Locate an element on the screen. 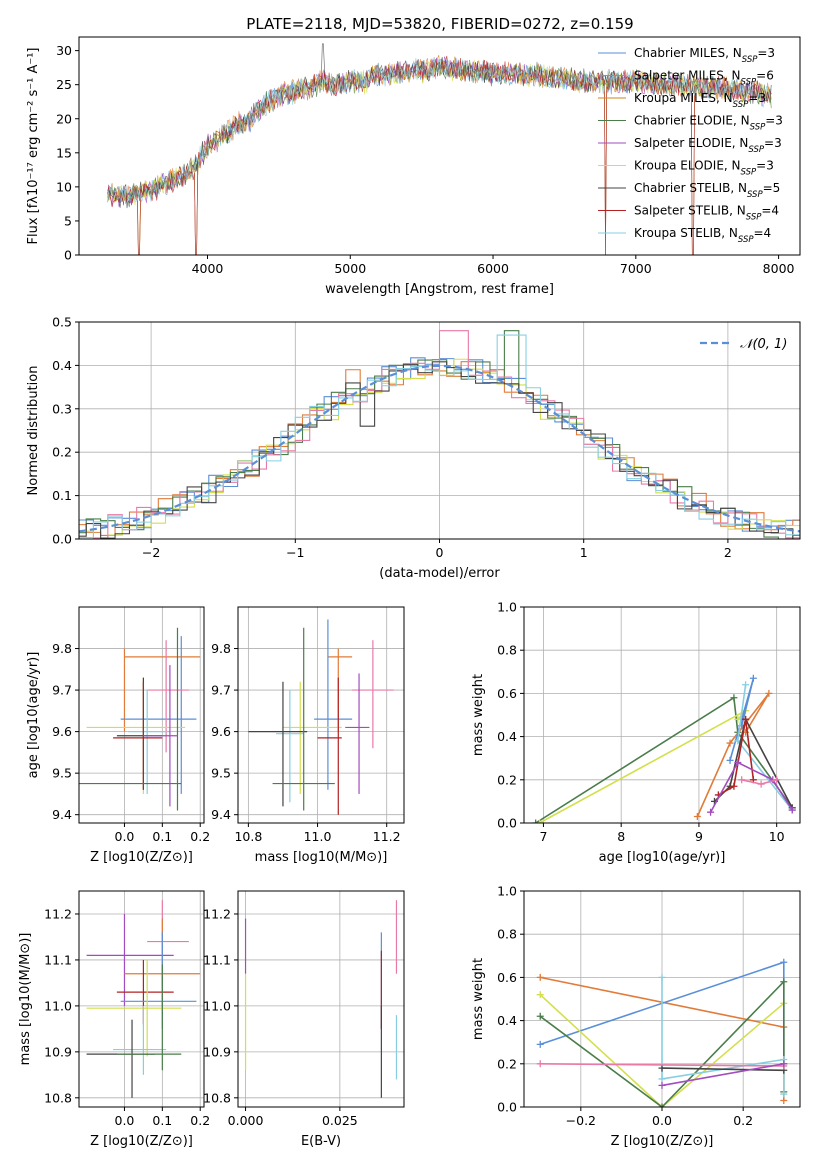  legend-label-suffix: =6 is located at coordinates (765, 76).